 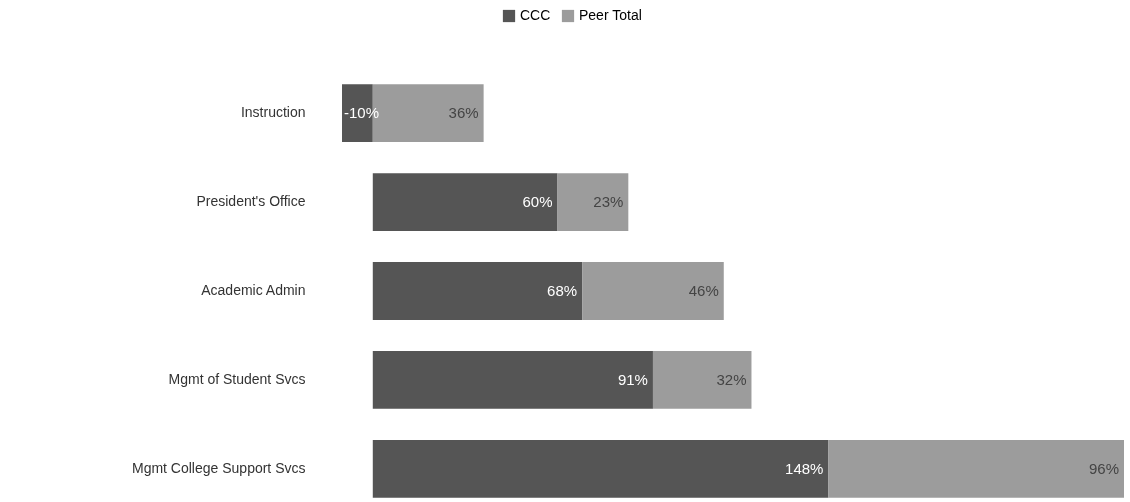 What do you see at coordinates (253, 290) in the screenshot?
I see `y-tick-label: Academic Admin` at bounding box center [253, 290].